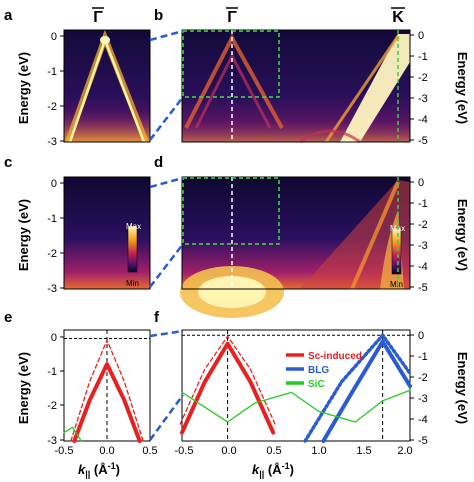 The width and height of the screenshot is (474, 482). I want to click on tick-d-1: -1, so click(423, 204).